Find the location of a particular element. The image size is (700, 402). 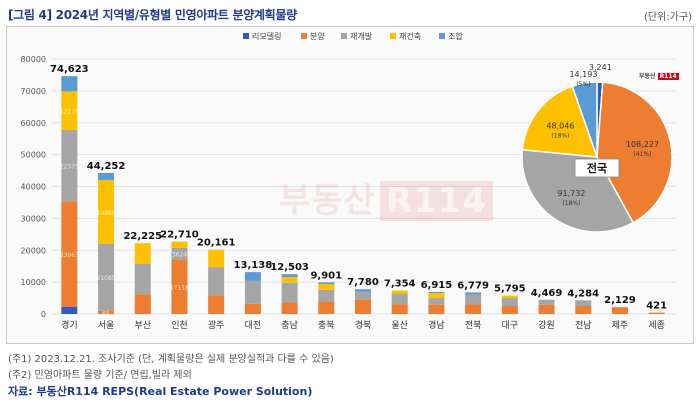

pie-pct-label: (5%) is located at coordinates (583, 84).